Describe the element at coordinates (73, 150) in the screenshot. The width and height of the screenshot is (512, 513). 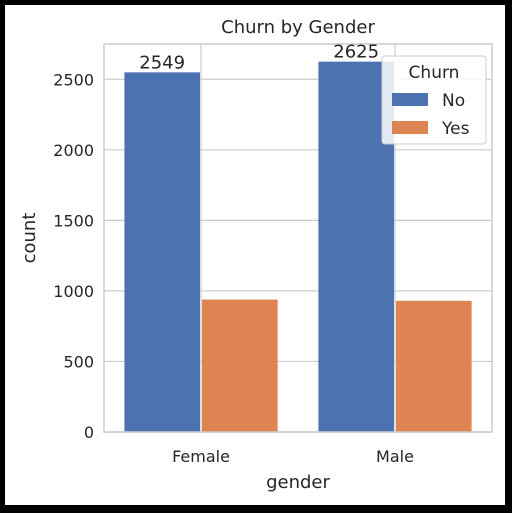
I see `y-tick-label: 2000` at that location.